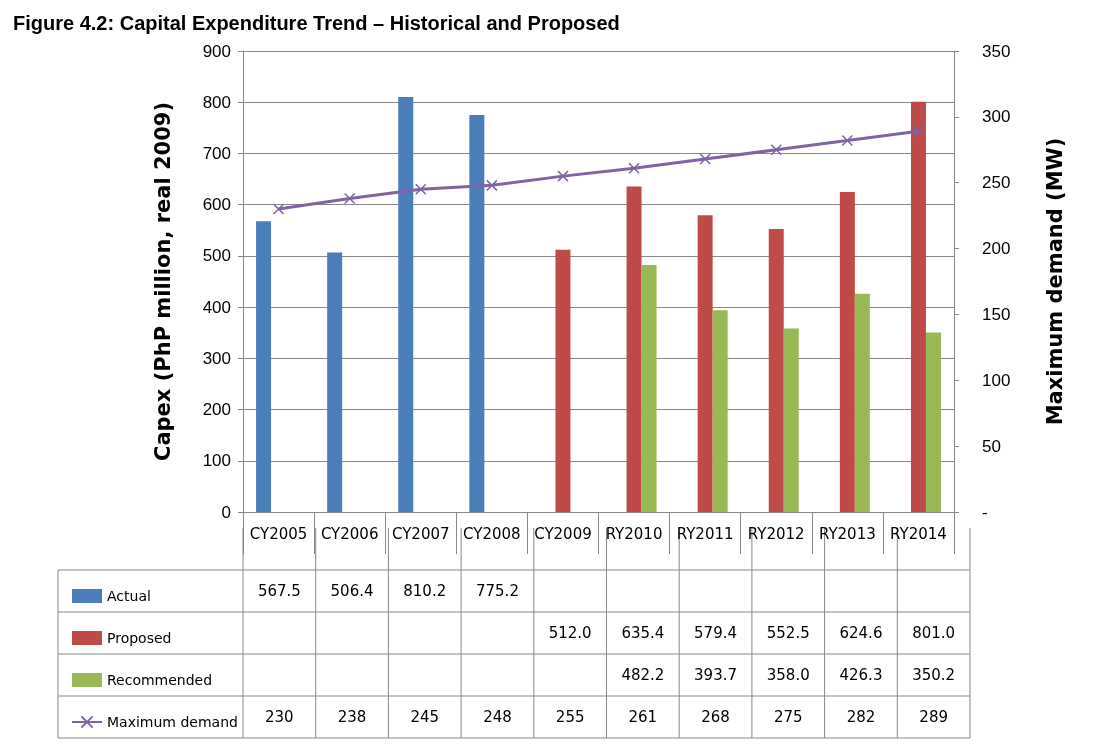  Describe the element at coordinates (216, 307) in the screenshot. I see `y-tick-label: 400` at that location.